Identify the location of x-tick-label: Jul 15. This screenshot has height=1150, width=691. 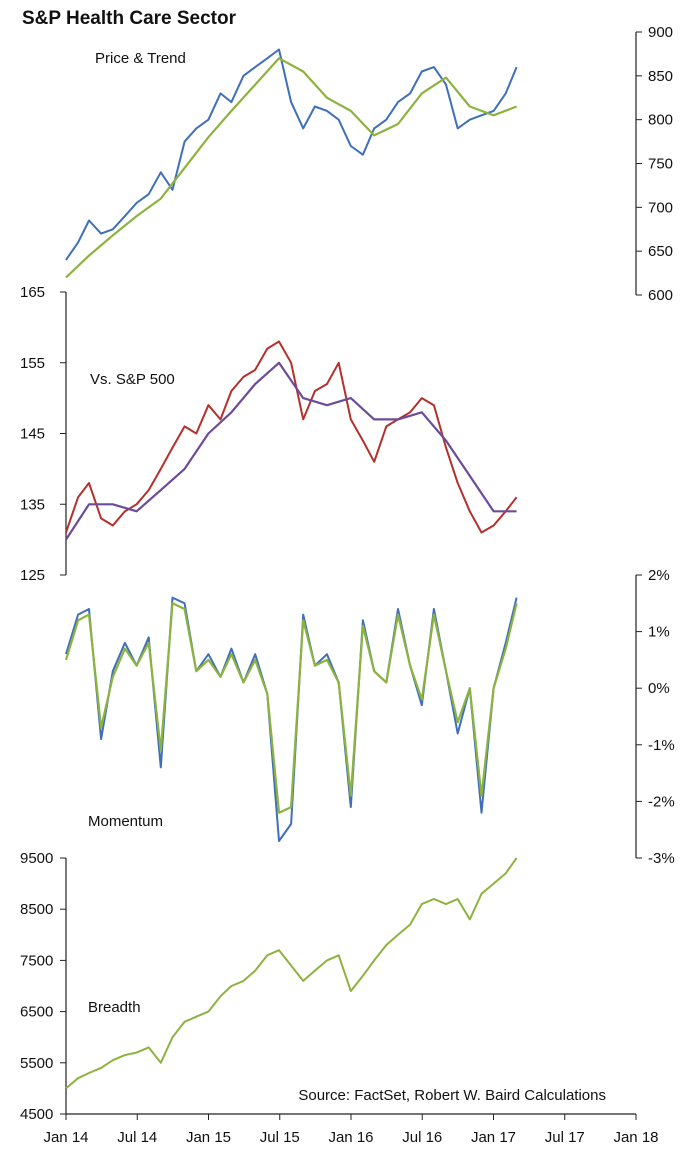
(280, 1137).